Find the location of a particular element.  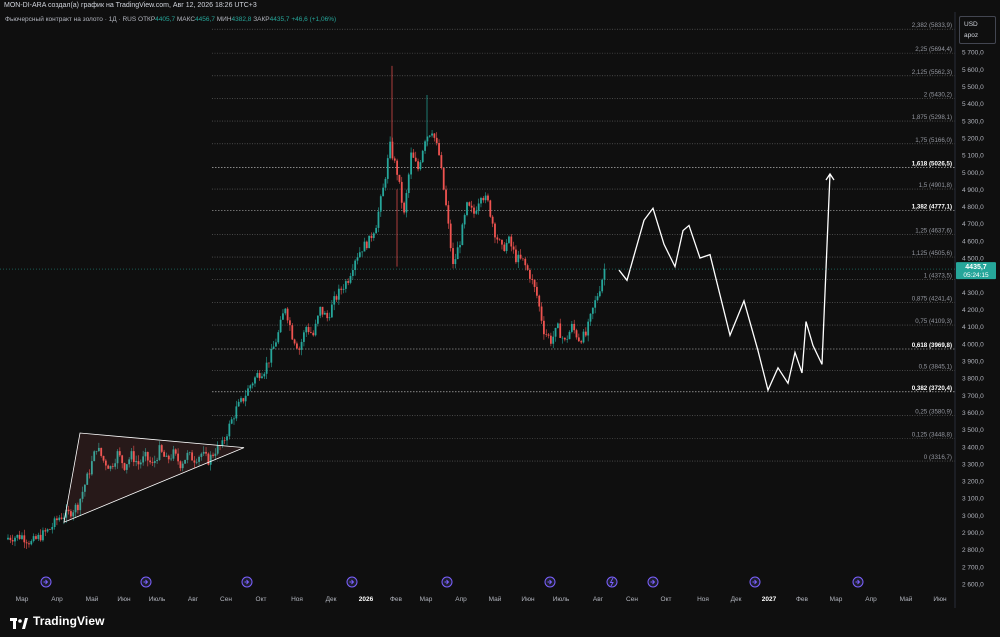

tradingview-logo-icon is located at coordinates (19, 622).